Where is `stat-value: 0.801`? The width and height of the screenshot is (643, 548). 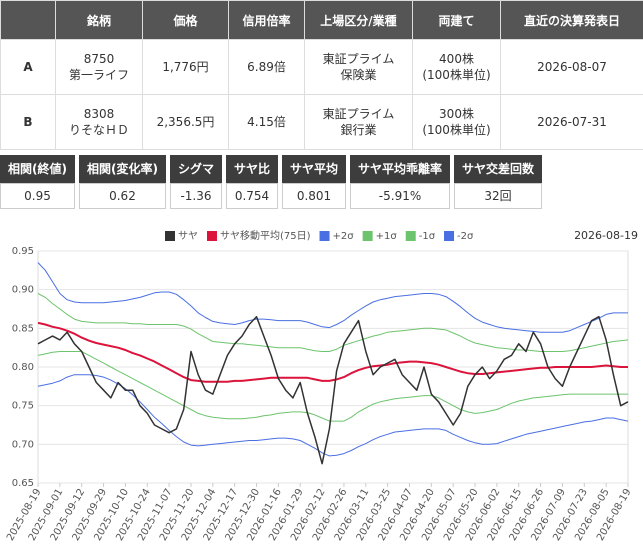
stat-value: 0.801 is located at coordinates (314, 196).